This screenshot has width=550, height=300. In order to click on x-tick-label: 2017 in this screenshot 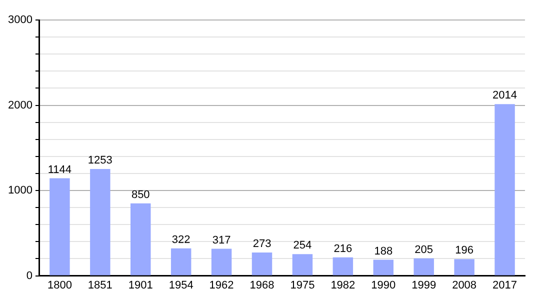, I will do `click(505, 285)`.